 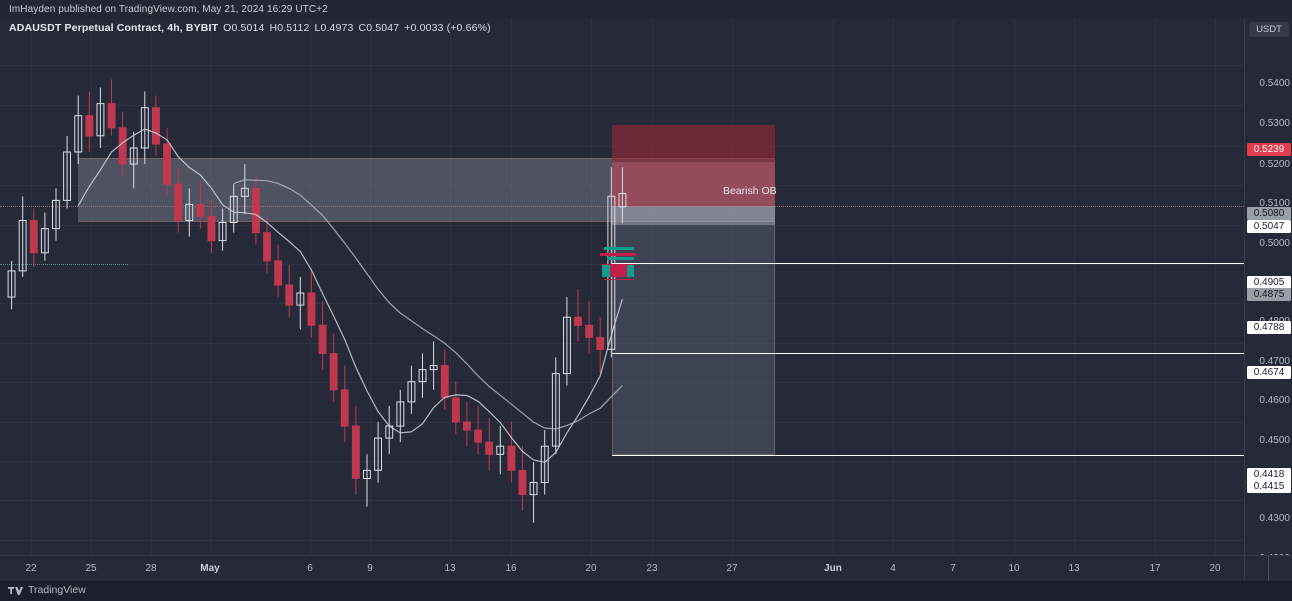 I want to click on trade-marker-entry, so click(x=619, y=248).